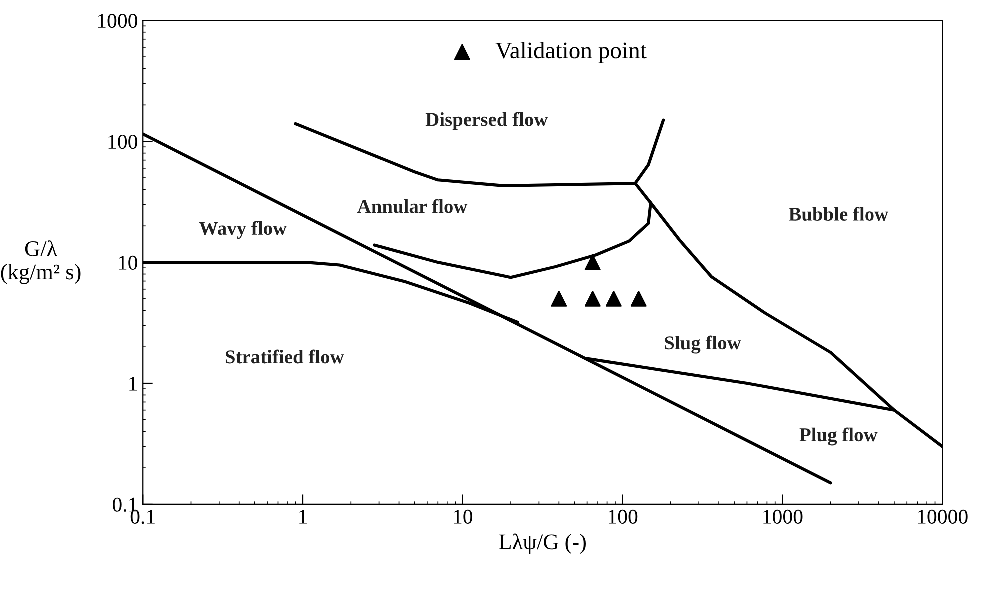  What do you see at coordinates (142, 517) in the screenshot?
I see `x-tick-label: 0.1` at bounding box center [142, 517].